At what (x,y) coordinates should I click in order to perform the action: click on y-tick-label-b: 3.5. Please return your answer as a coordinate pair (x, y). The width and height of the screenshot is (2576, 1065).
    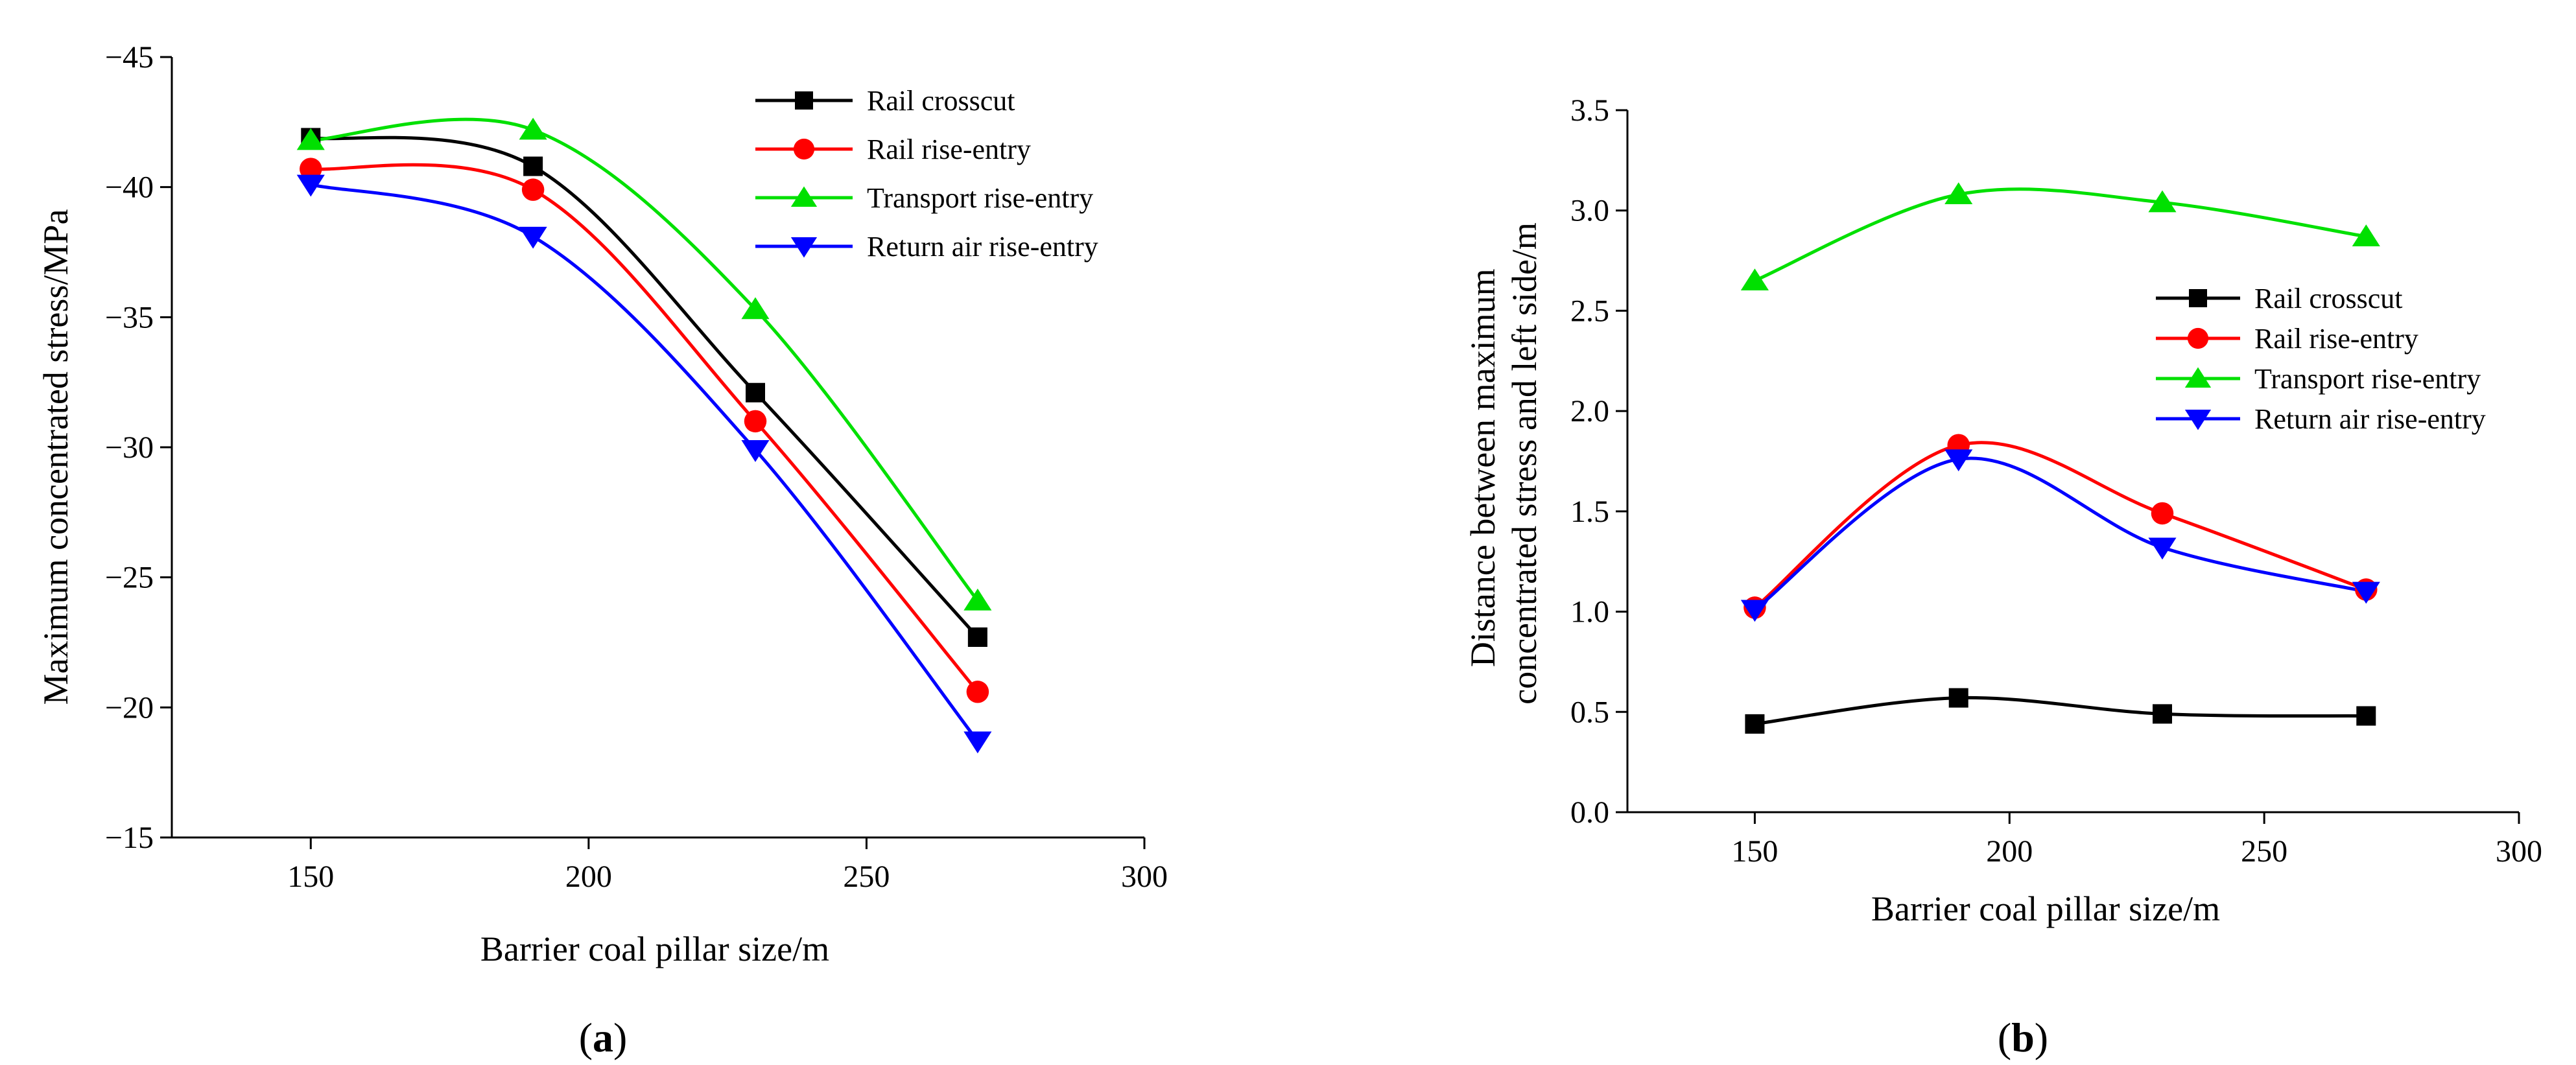
    Looking at the image, I should click on (1589, 110).